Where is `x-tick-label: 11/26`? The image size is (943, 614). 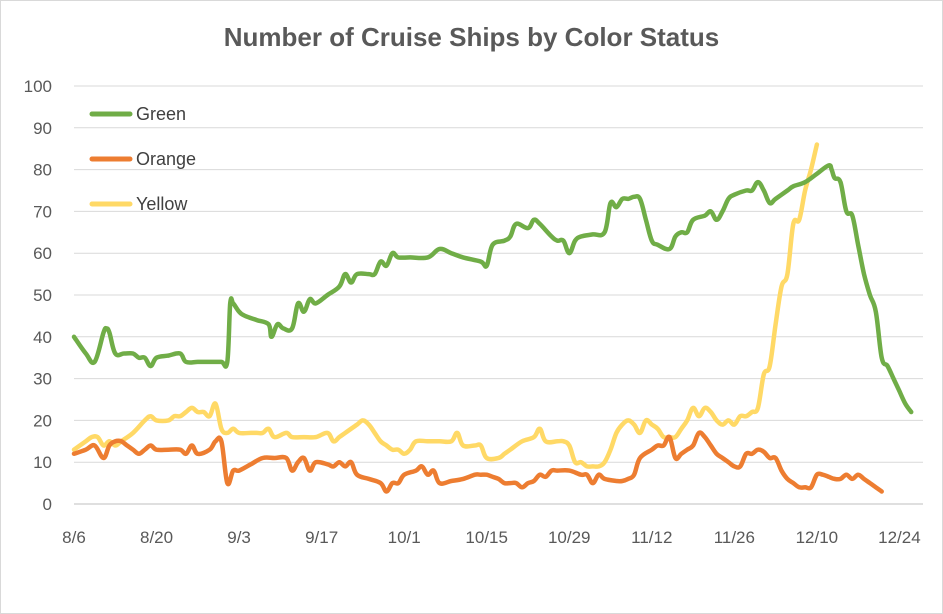
x-tick-label: 11/26 is located at coordinates (734, 537).